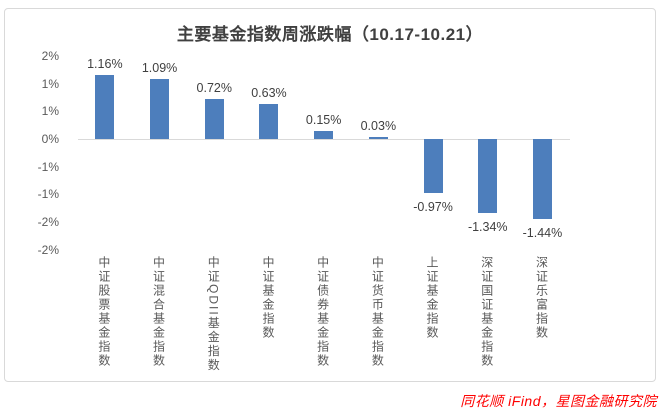 This screenshot has height=415, width=665. What do you see at coordinates (213, 314) in the screenshot?
I see `x-axis-category-label: 中证QDII基金指数` at bounding box center [213, 314].